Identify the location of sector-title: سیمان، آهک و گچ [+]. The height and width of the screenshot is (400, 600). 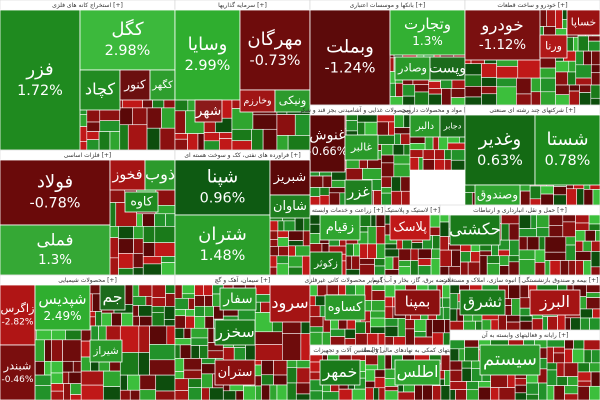
(243, 279).